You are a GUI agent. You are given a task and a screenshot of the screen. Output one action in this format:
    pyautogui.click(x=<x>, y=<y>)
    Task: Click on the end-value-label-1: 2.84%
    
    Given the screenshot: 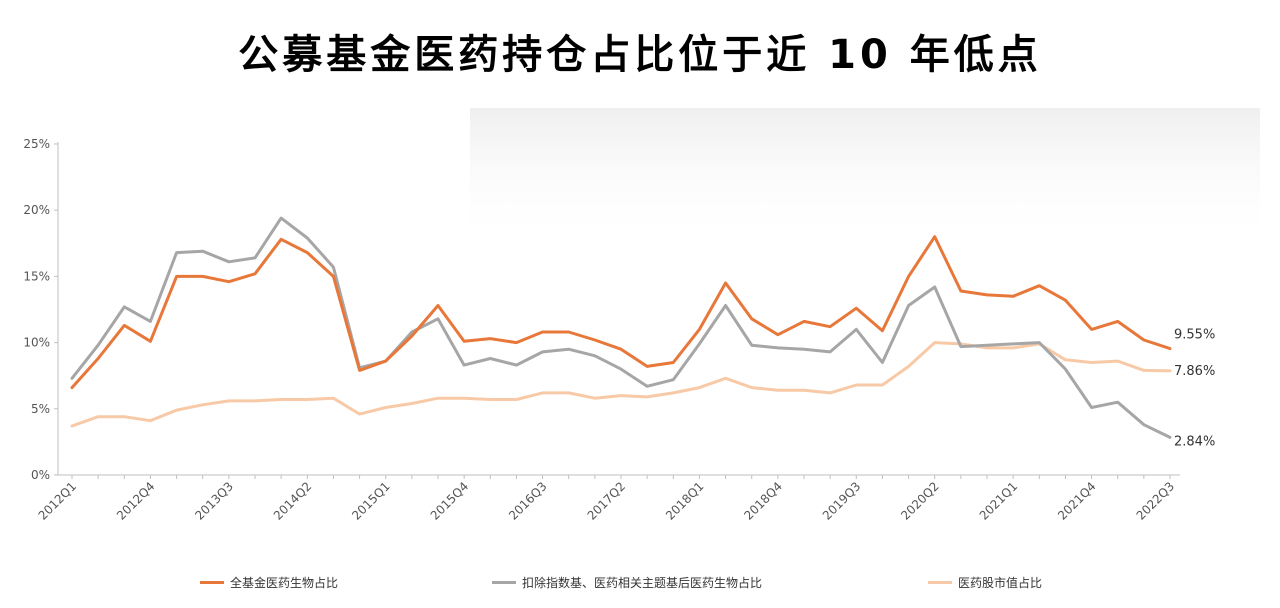 What is the action you would take?
    pyautogui.click(x=1194, y=441)
    